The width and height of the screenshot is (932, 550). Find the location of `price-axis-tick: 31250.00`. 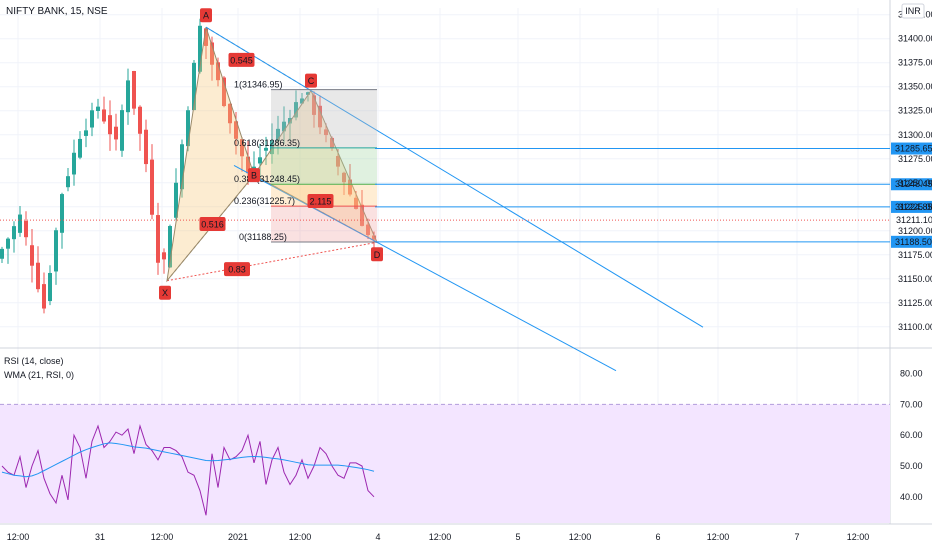

price-axis-tick: 31250.00 is located at coordinates (915, 183).